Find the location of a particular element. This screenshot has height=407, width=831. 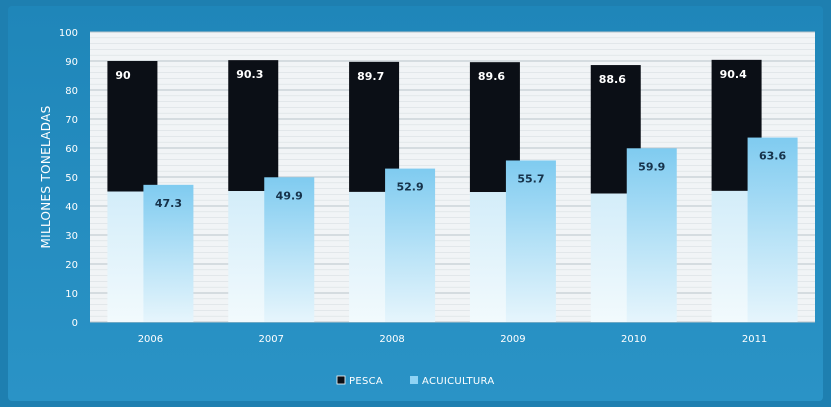

y-tick-label: 80 is located at coordinates (71, 91).